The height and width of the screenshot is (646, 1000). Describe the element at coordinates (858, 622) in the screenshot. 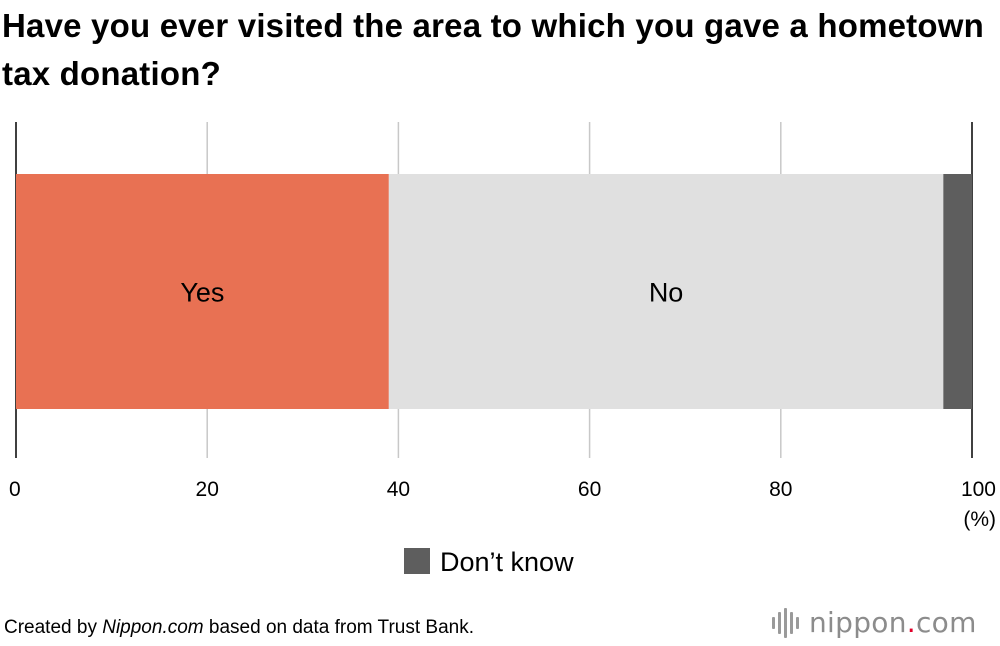

I see `logo-name: nippon` at that location.